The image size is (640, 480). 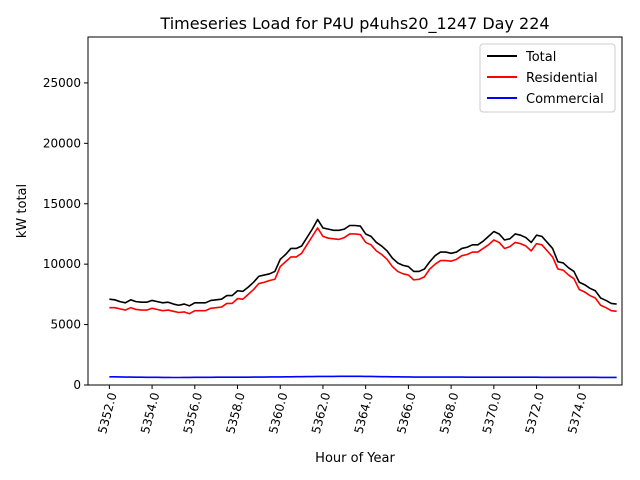 What do you see at coordinates (363, 271) in the screenshot?
I see `series-line-residential` at bounding box center [363, 271].